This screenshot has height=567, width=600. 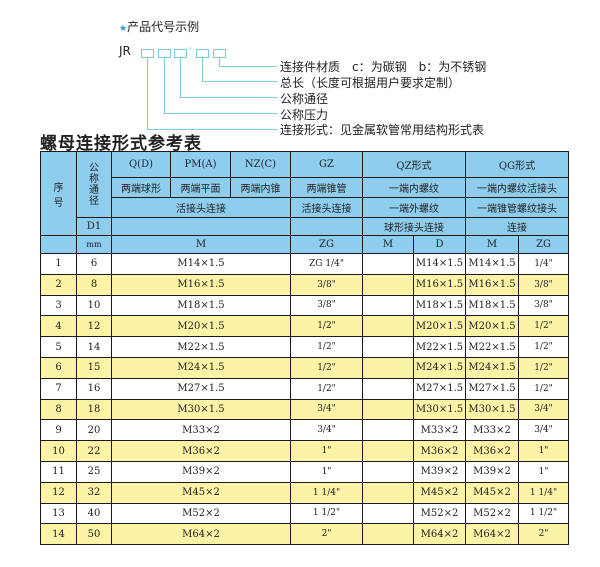 What do you see at coordinates (58, 305) in the screenshot?
I see `cell-no: 3` at bounding box center [58, 305].